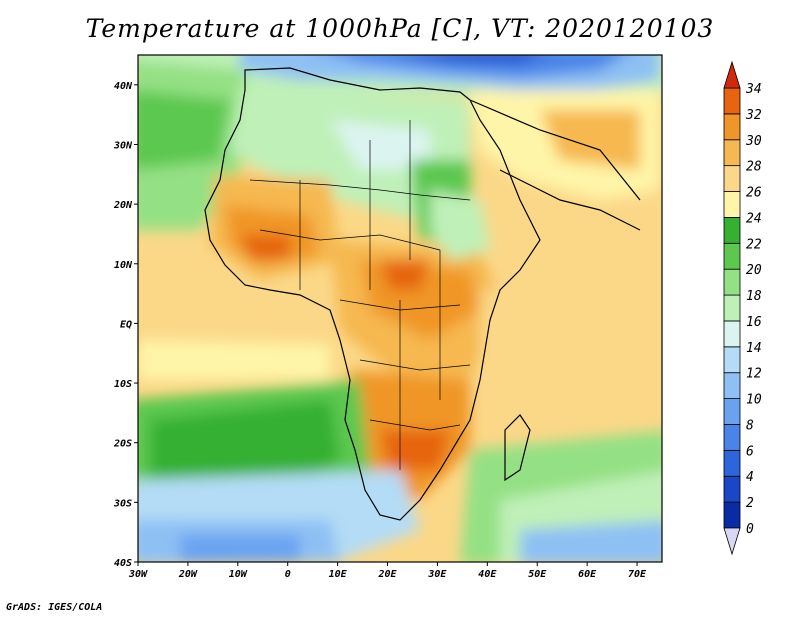 This screenshot has height=618, width=800. Describe the element at coordinates (753, 141) in the screenshot. I see `colorbar-level-label: 30` at that location.